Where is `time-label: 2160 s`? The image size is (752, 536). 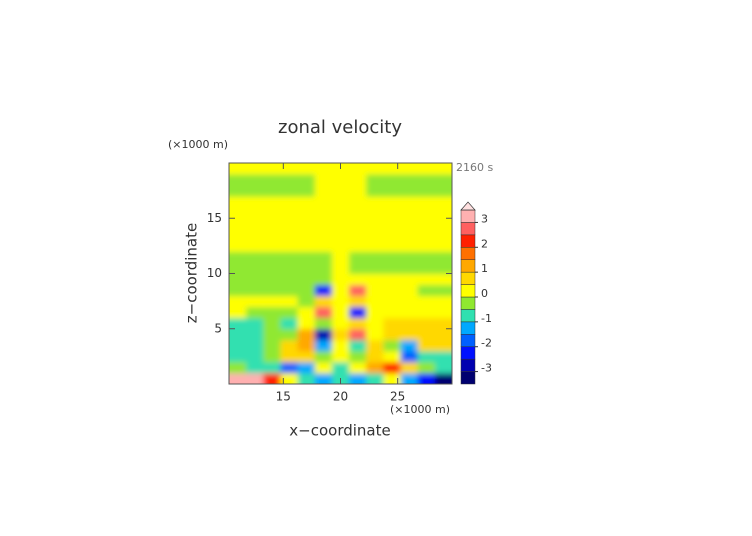 time-label: 2160 s is located at coordinates (474, 167).